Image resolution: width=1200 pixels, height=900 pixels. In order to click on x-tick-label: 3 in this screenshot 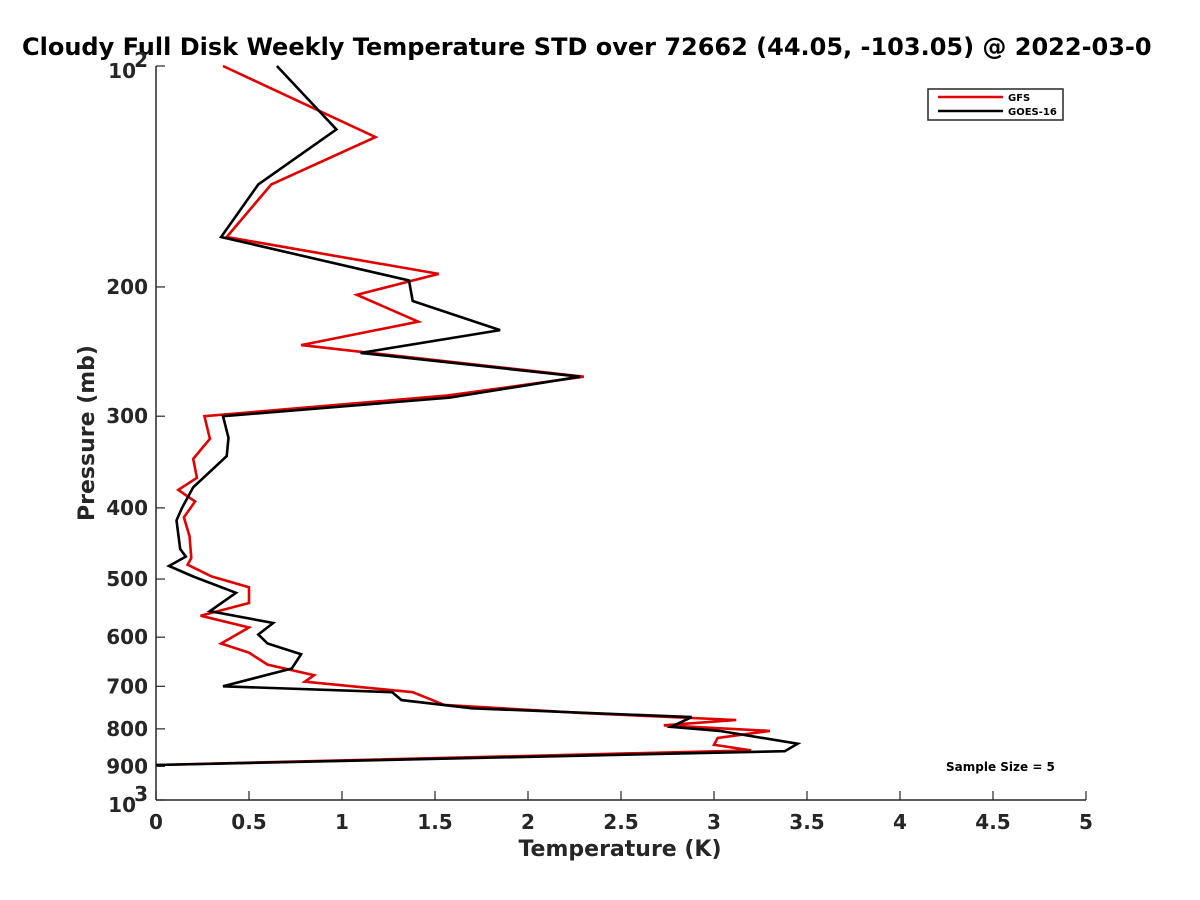, I will do `click(714, 822)`.